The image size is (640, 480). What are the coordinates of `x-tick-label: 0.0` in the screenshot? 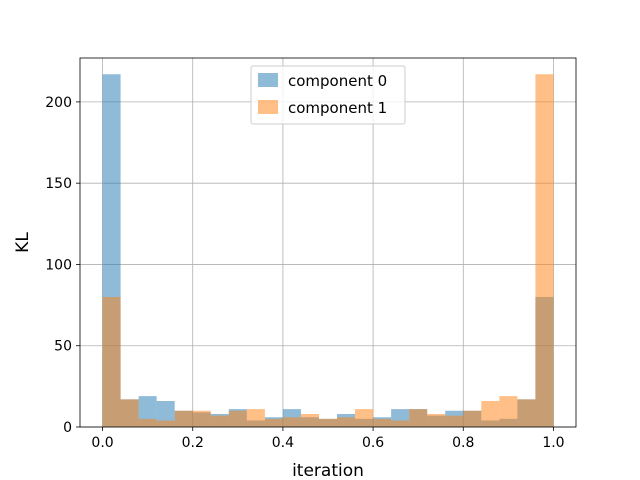 It's located at (102, 443).